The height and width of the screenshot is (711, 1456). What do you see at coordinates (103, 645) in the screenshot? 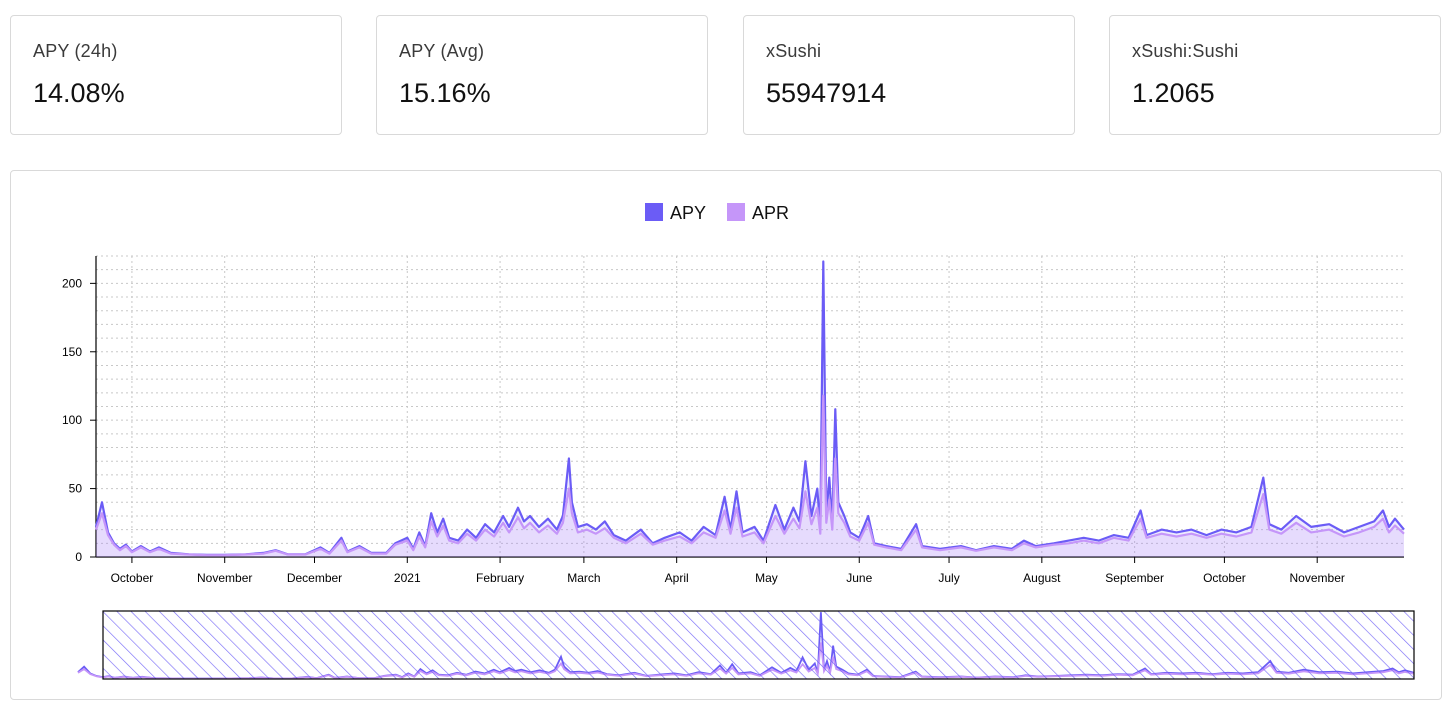
I see `brush-handle-left` at bounding box center [103, 645].